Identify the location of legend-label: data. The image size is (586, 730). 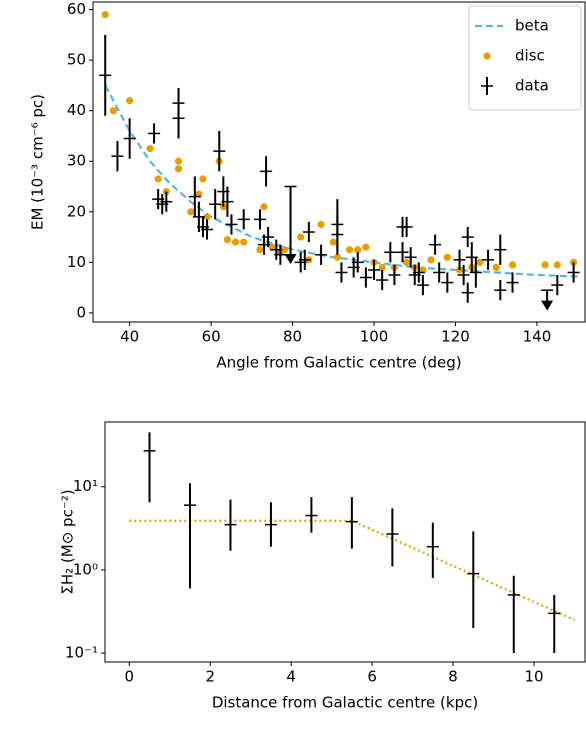
(532, 86).